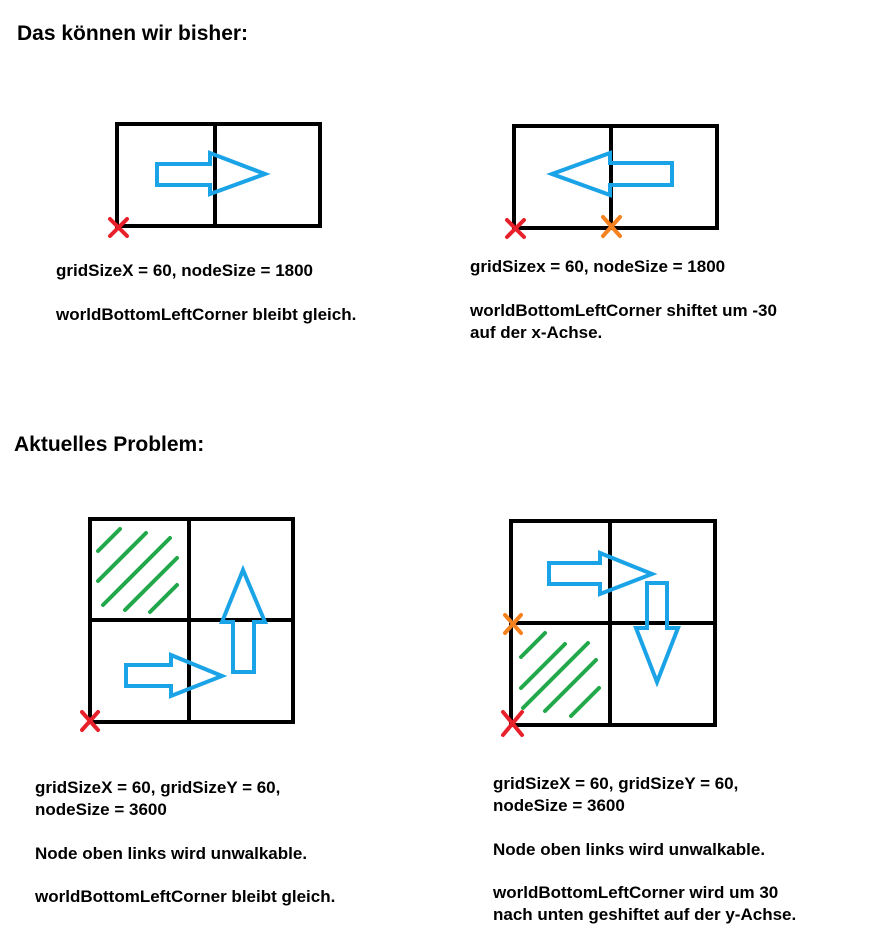 Image resolution: width=875 pixels, height=949 pixels. I want to click on heading-top: Das können wir bisher:, so click(133, 33).